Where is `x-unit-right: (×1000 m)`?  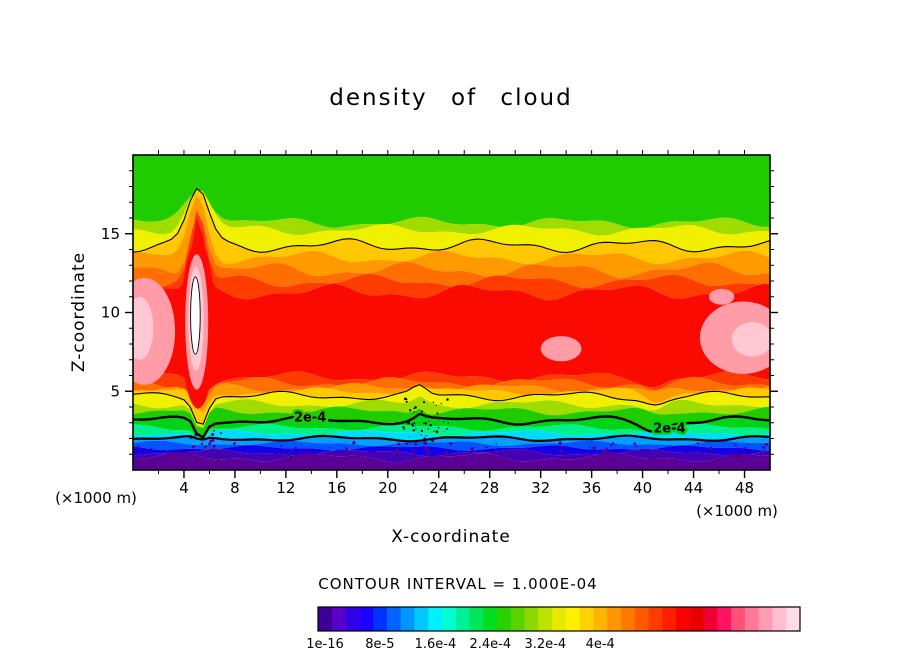 x-unit-right: (×1000 m) is located at coordinates (737, 511).